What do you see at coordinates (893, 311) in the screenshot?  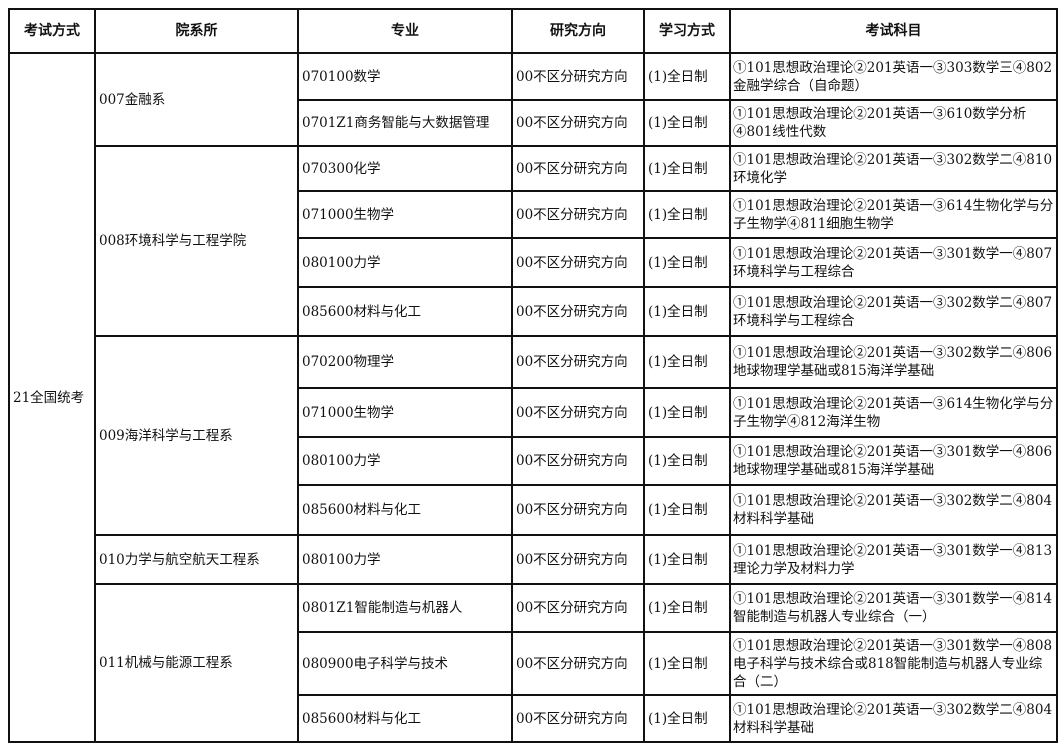 I see `exam-subjects-cell: ①101思想政治理论②201英语一③302数学二④807环境科学与工程综合` at bounding box center [893, 311].